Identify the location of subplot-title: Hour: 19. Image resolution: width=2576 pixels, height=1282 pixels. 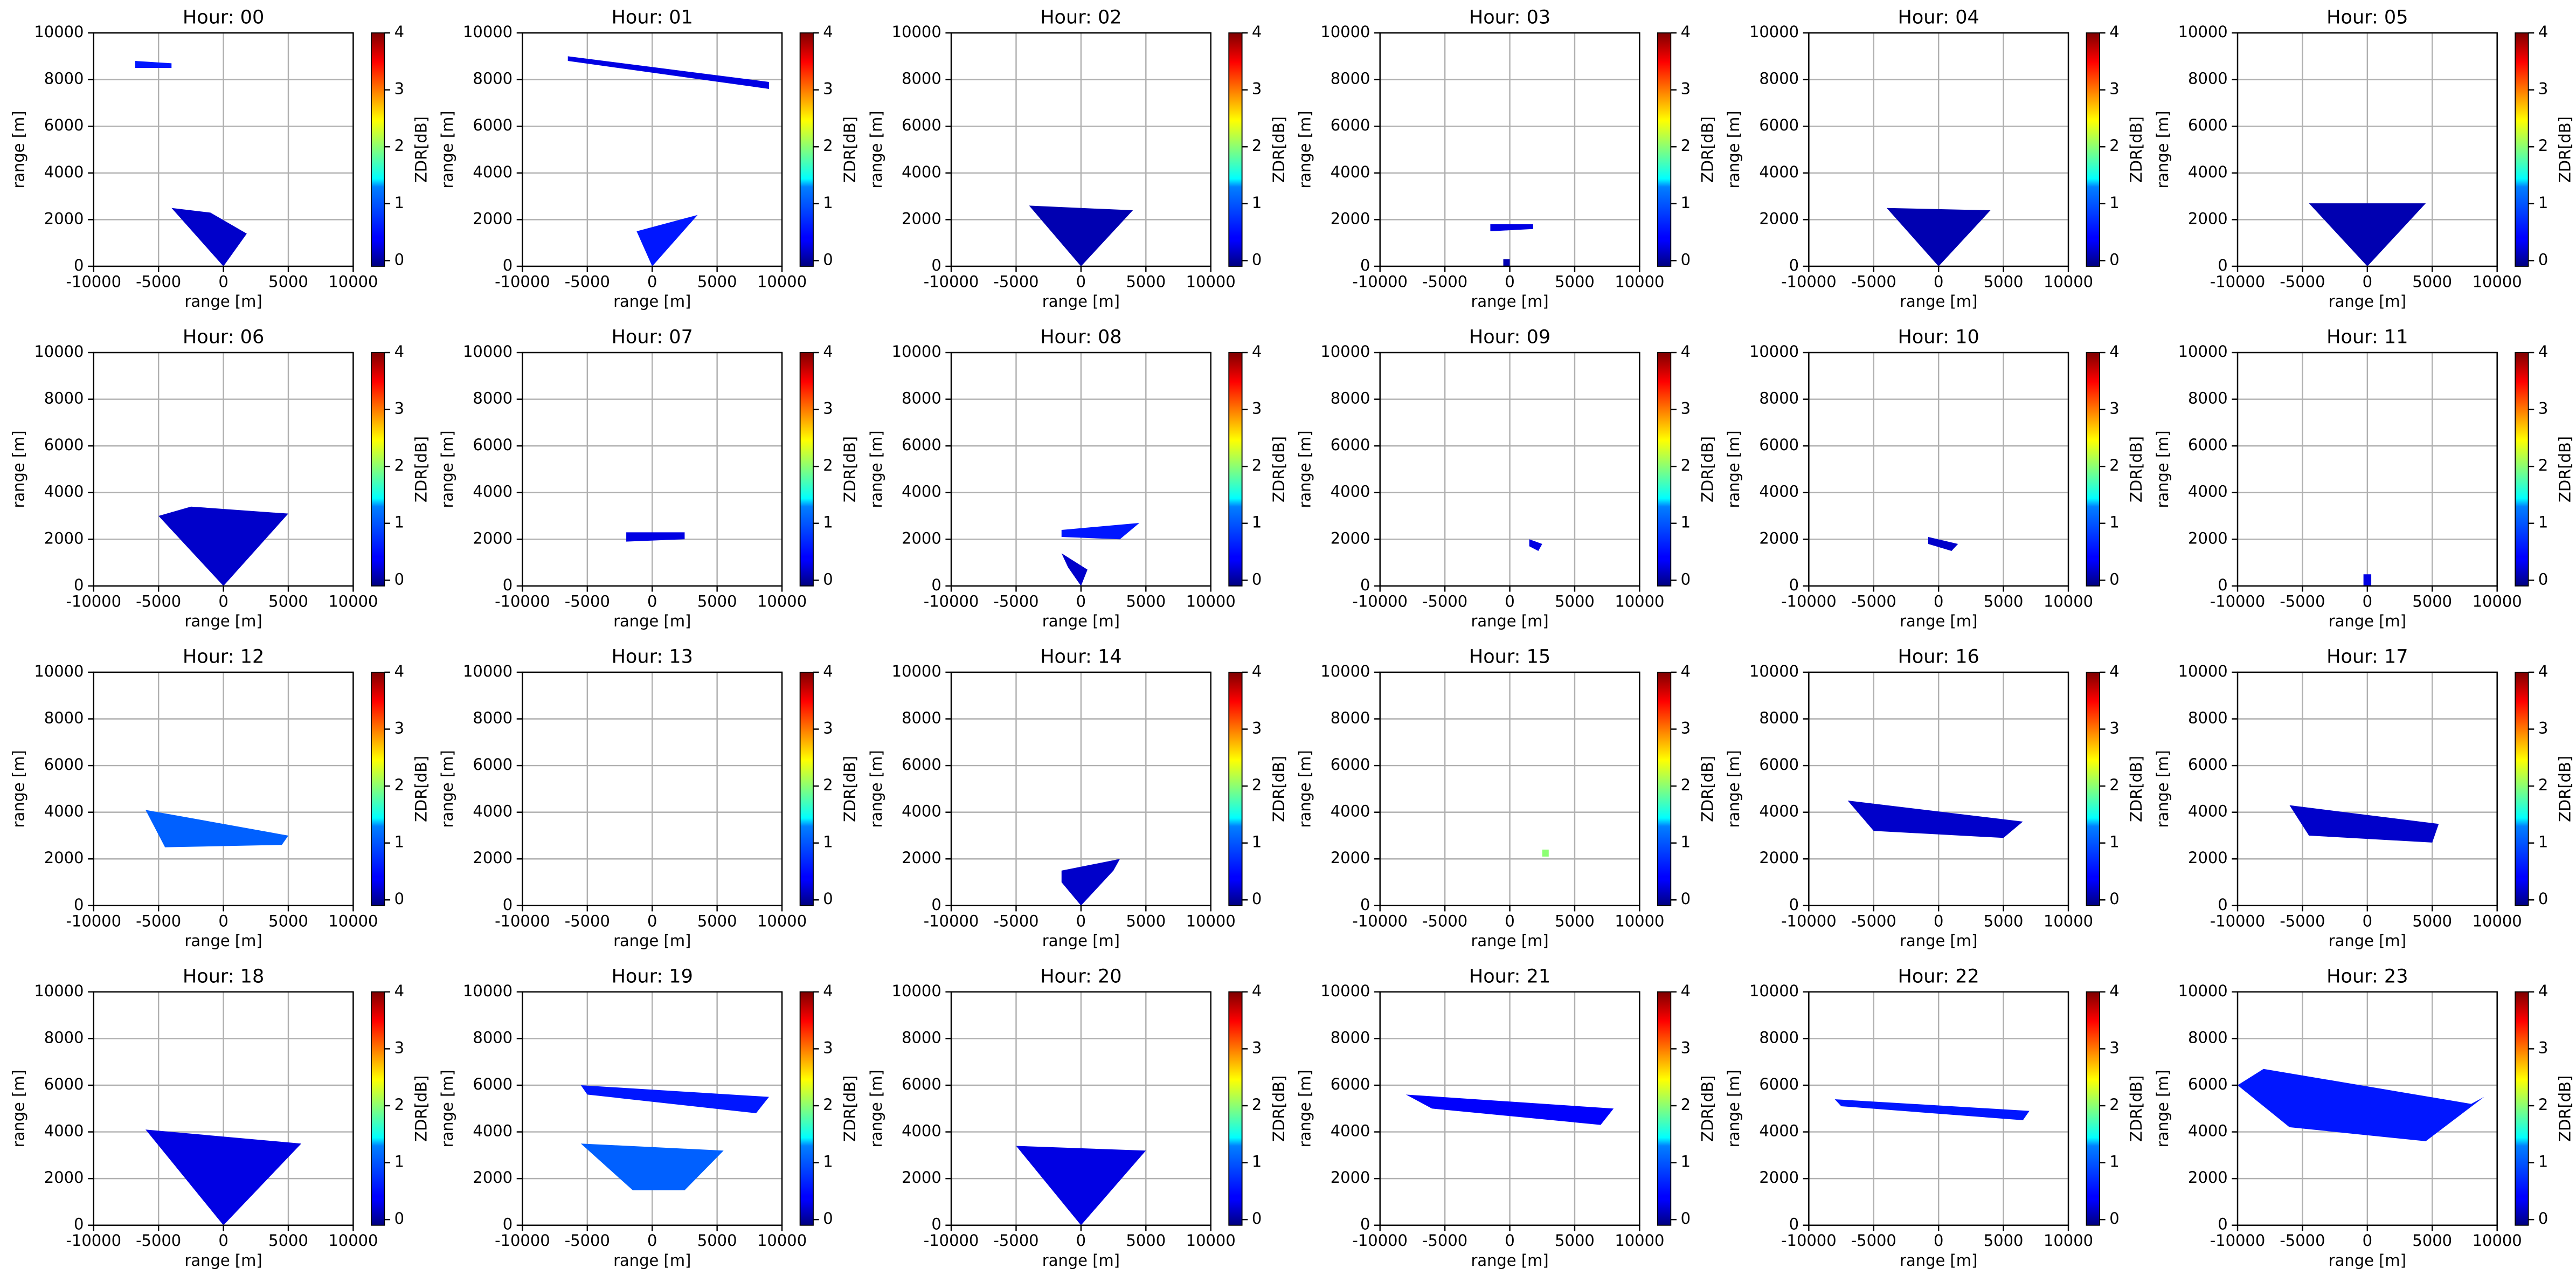
(653, 976).